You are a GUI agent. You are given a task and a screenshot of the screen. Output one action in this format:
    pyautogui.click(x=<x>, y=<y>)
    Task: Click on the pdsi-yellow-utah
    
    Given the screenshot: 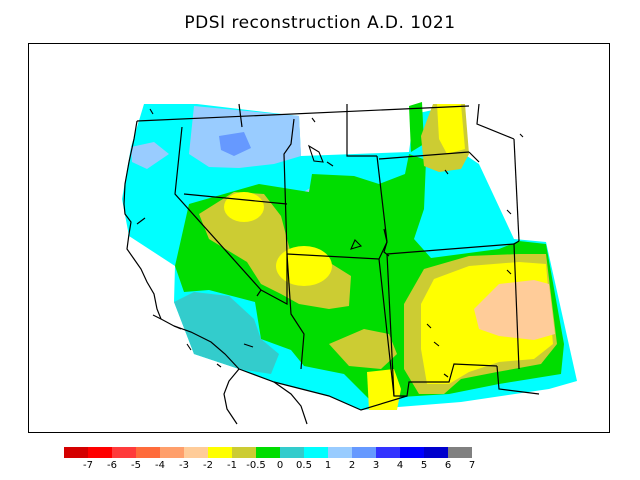 What is the action you would take?
    pyautogui.click(x=304, y=266)
    